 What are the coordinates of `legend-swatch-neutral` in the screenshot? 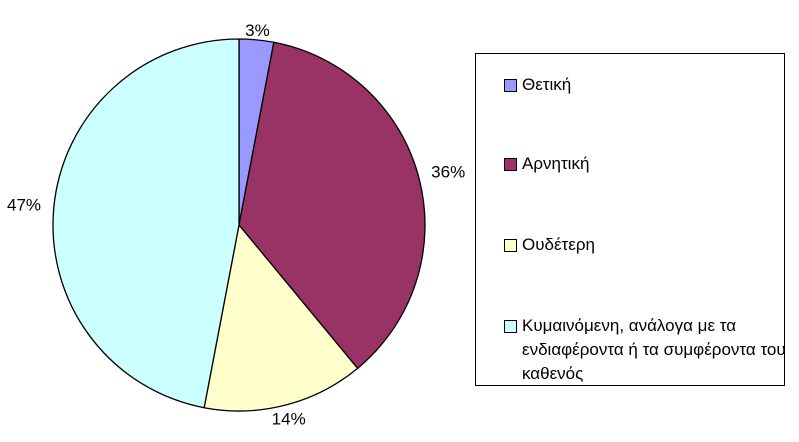 It's located at (510, 245).